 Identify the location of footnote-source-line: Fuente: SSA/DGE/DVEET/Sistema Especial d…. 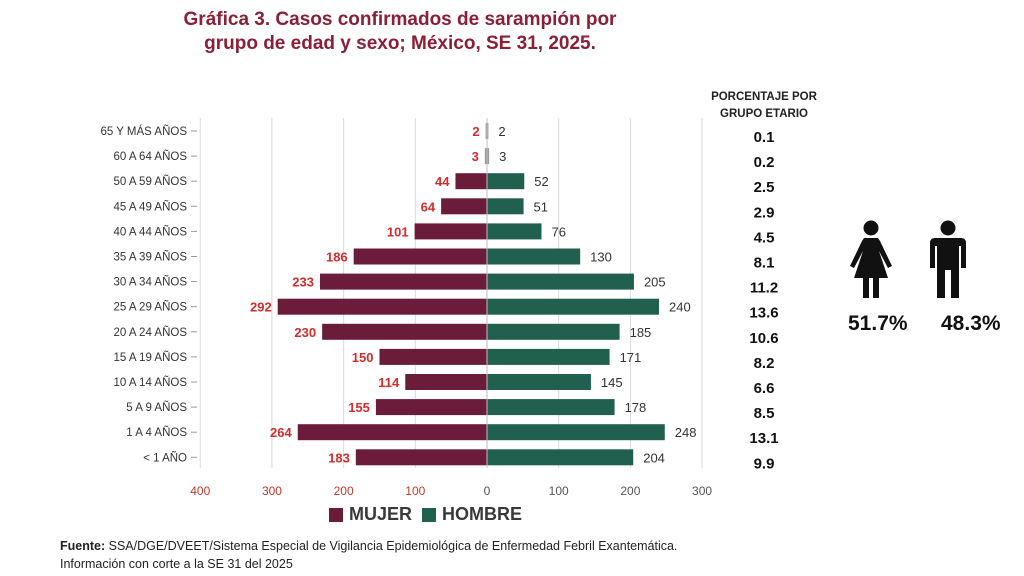
(368, 546).